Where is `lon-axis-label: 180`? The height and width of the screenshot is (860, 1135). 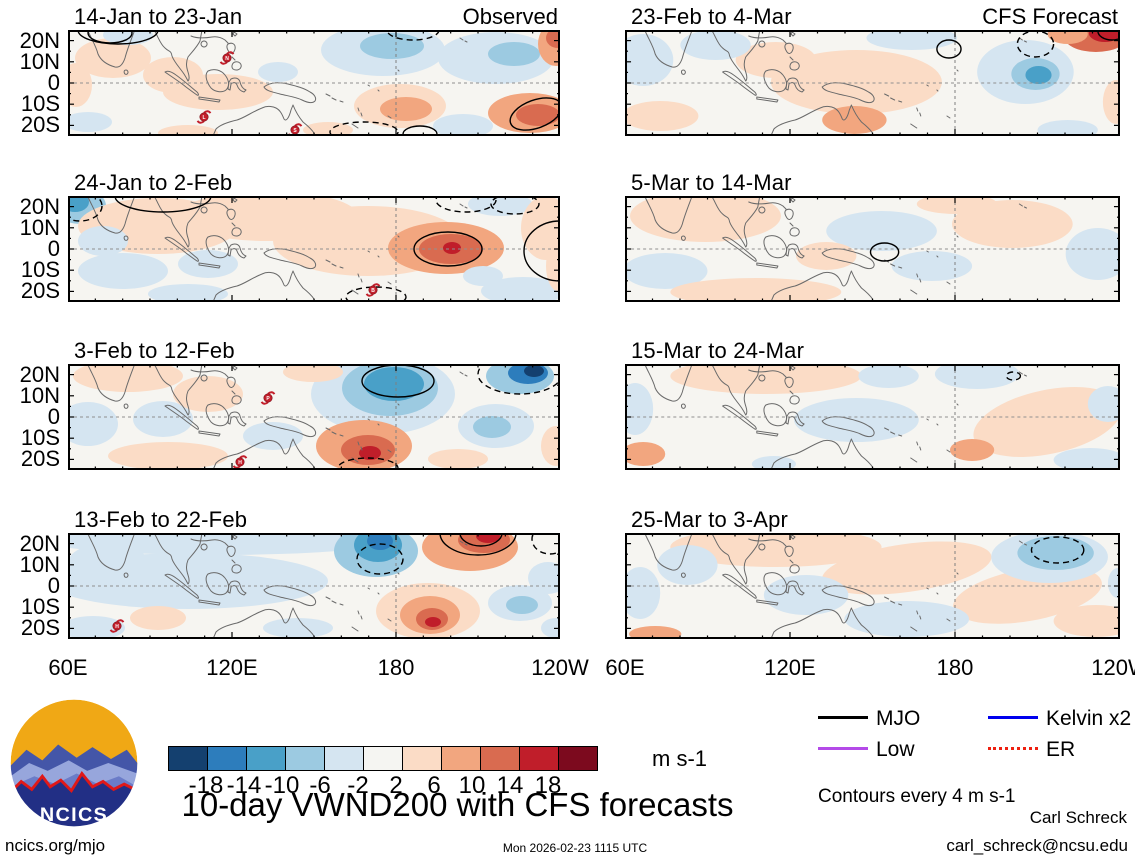
lon-axis-label: 180 is located at coordinates (396, 667).